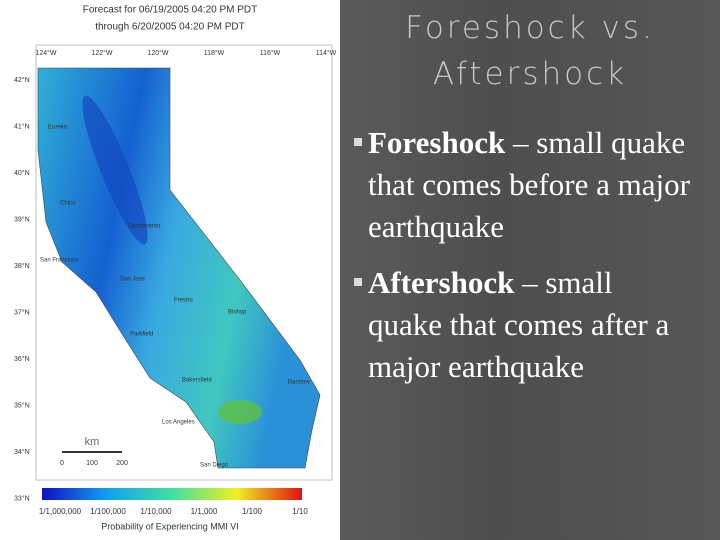 This screenshot has height=540, width=720. I want to click on latitude-label: 38°N, so click(22, 266).